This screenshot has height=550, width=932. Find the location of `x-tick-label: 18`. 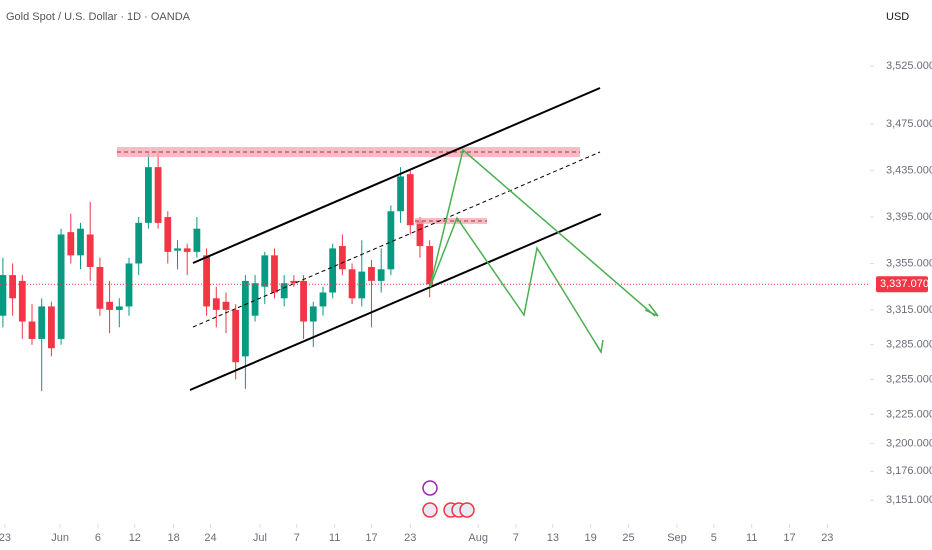

x-tick-label: 18 is located at coordinates (173, 538).